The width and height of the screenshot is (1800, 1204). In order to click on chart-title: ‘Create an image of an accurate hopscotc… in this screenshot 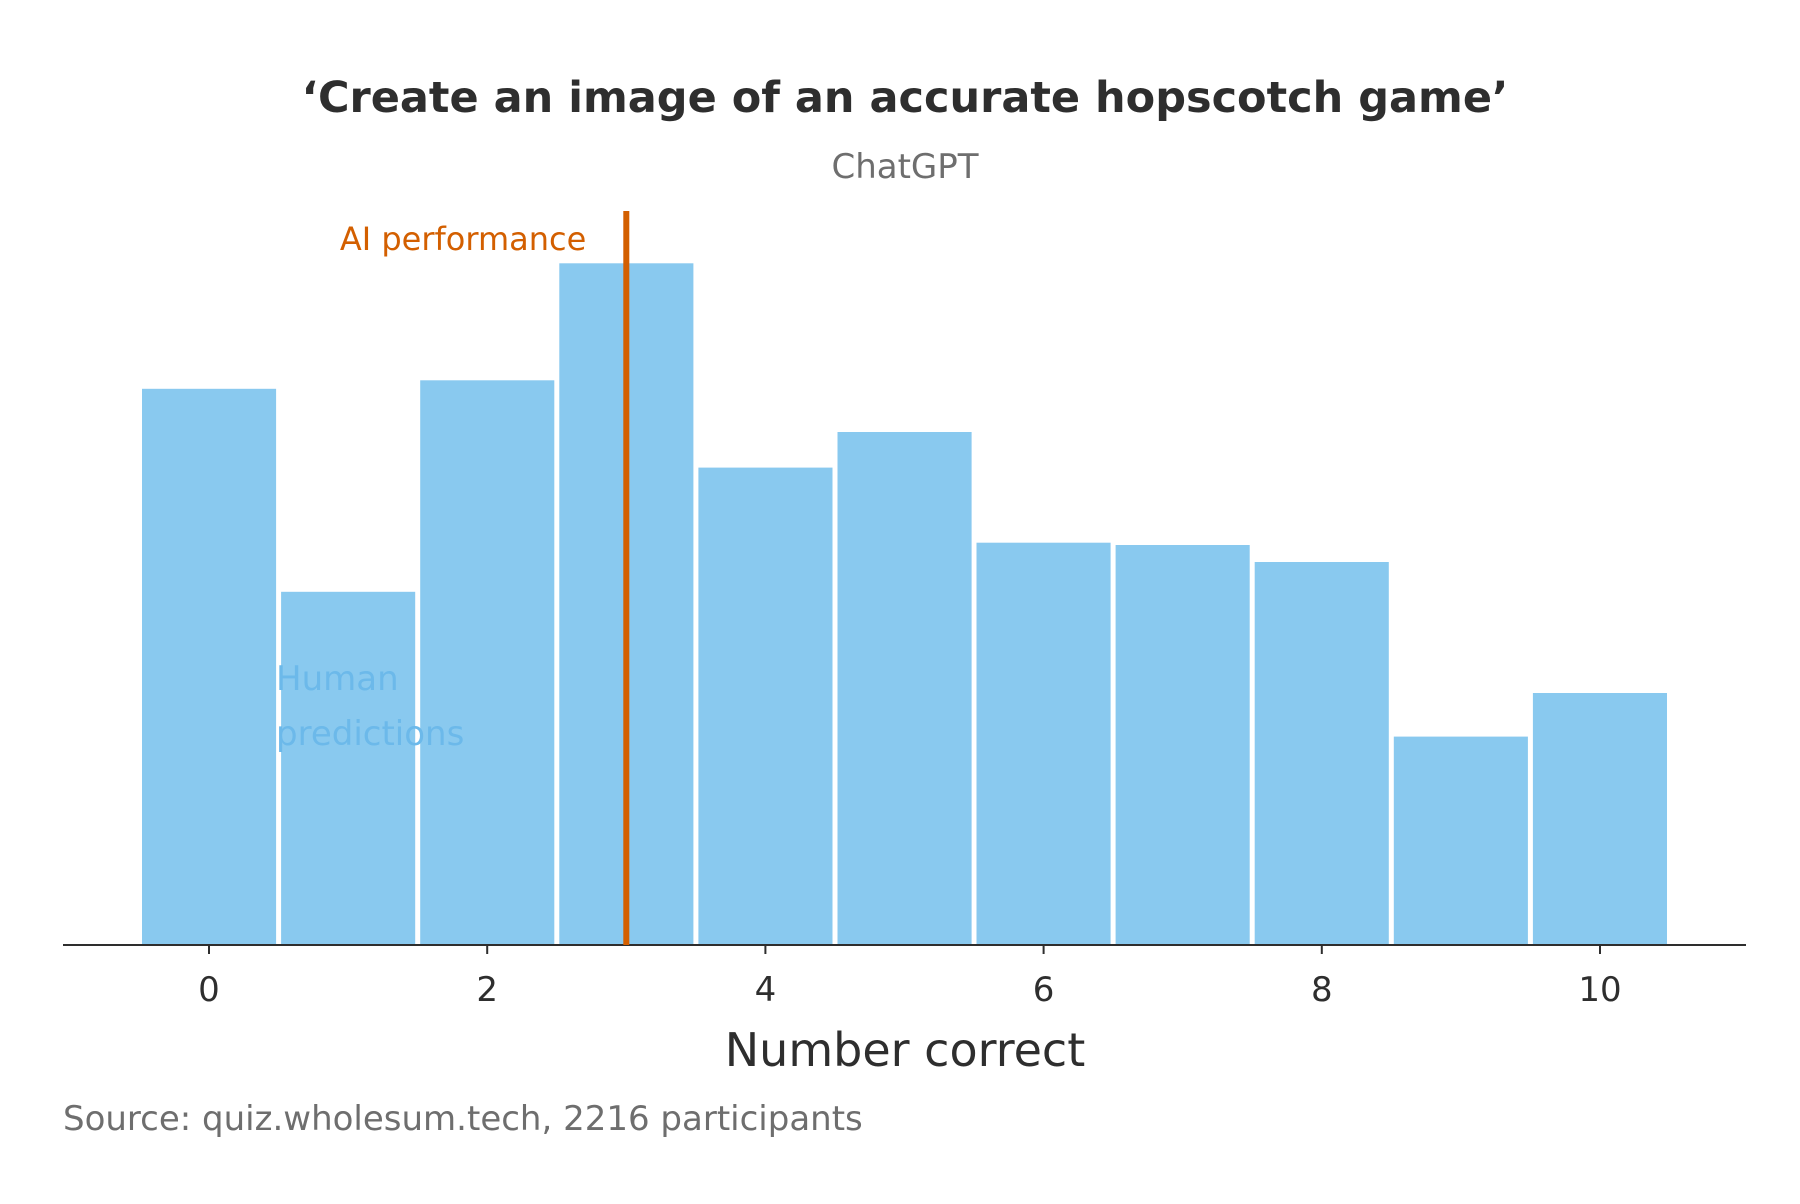, I will do `click(905, 98)`.